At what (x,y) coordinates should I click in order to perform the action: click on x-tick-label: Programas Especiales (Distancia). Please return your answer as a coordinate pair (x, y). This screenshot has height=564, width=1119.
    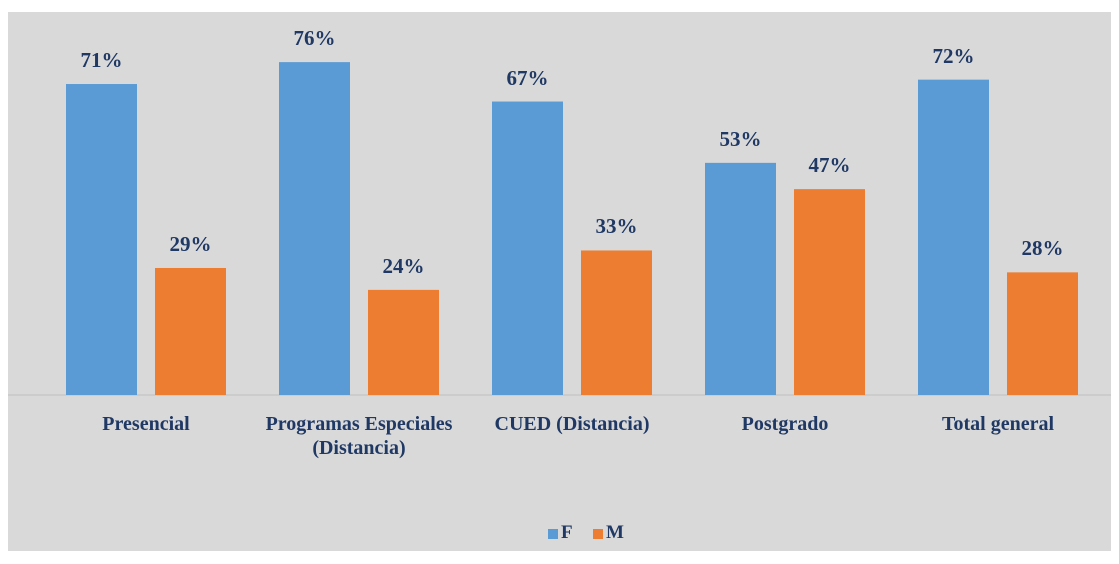
    Looking at the image, I should click on (359, 436).